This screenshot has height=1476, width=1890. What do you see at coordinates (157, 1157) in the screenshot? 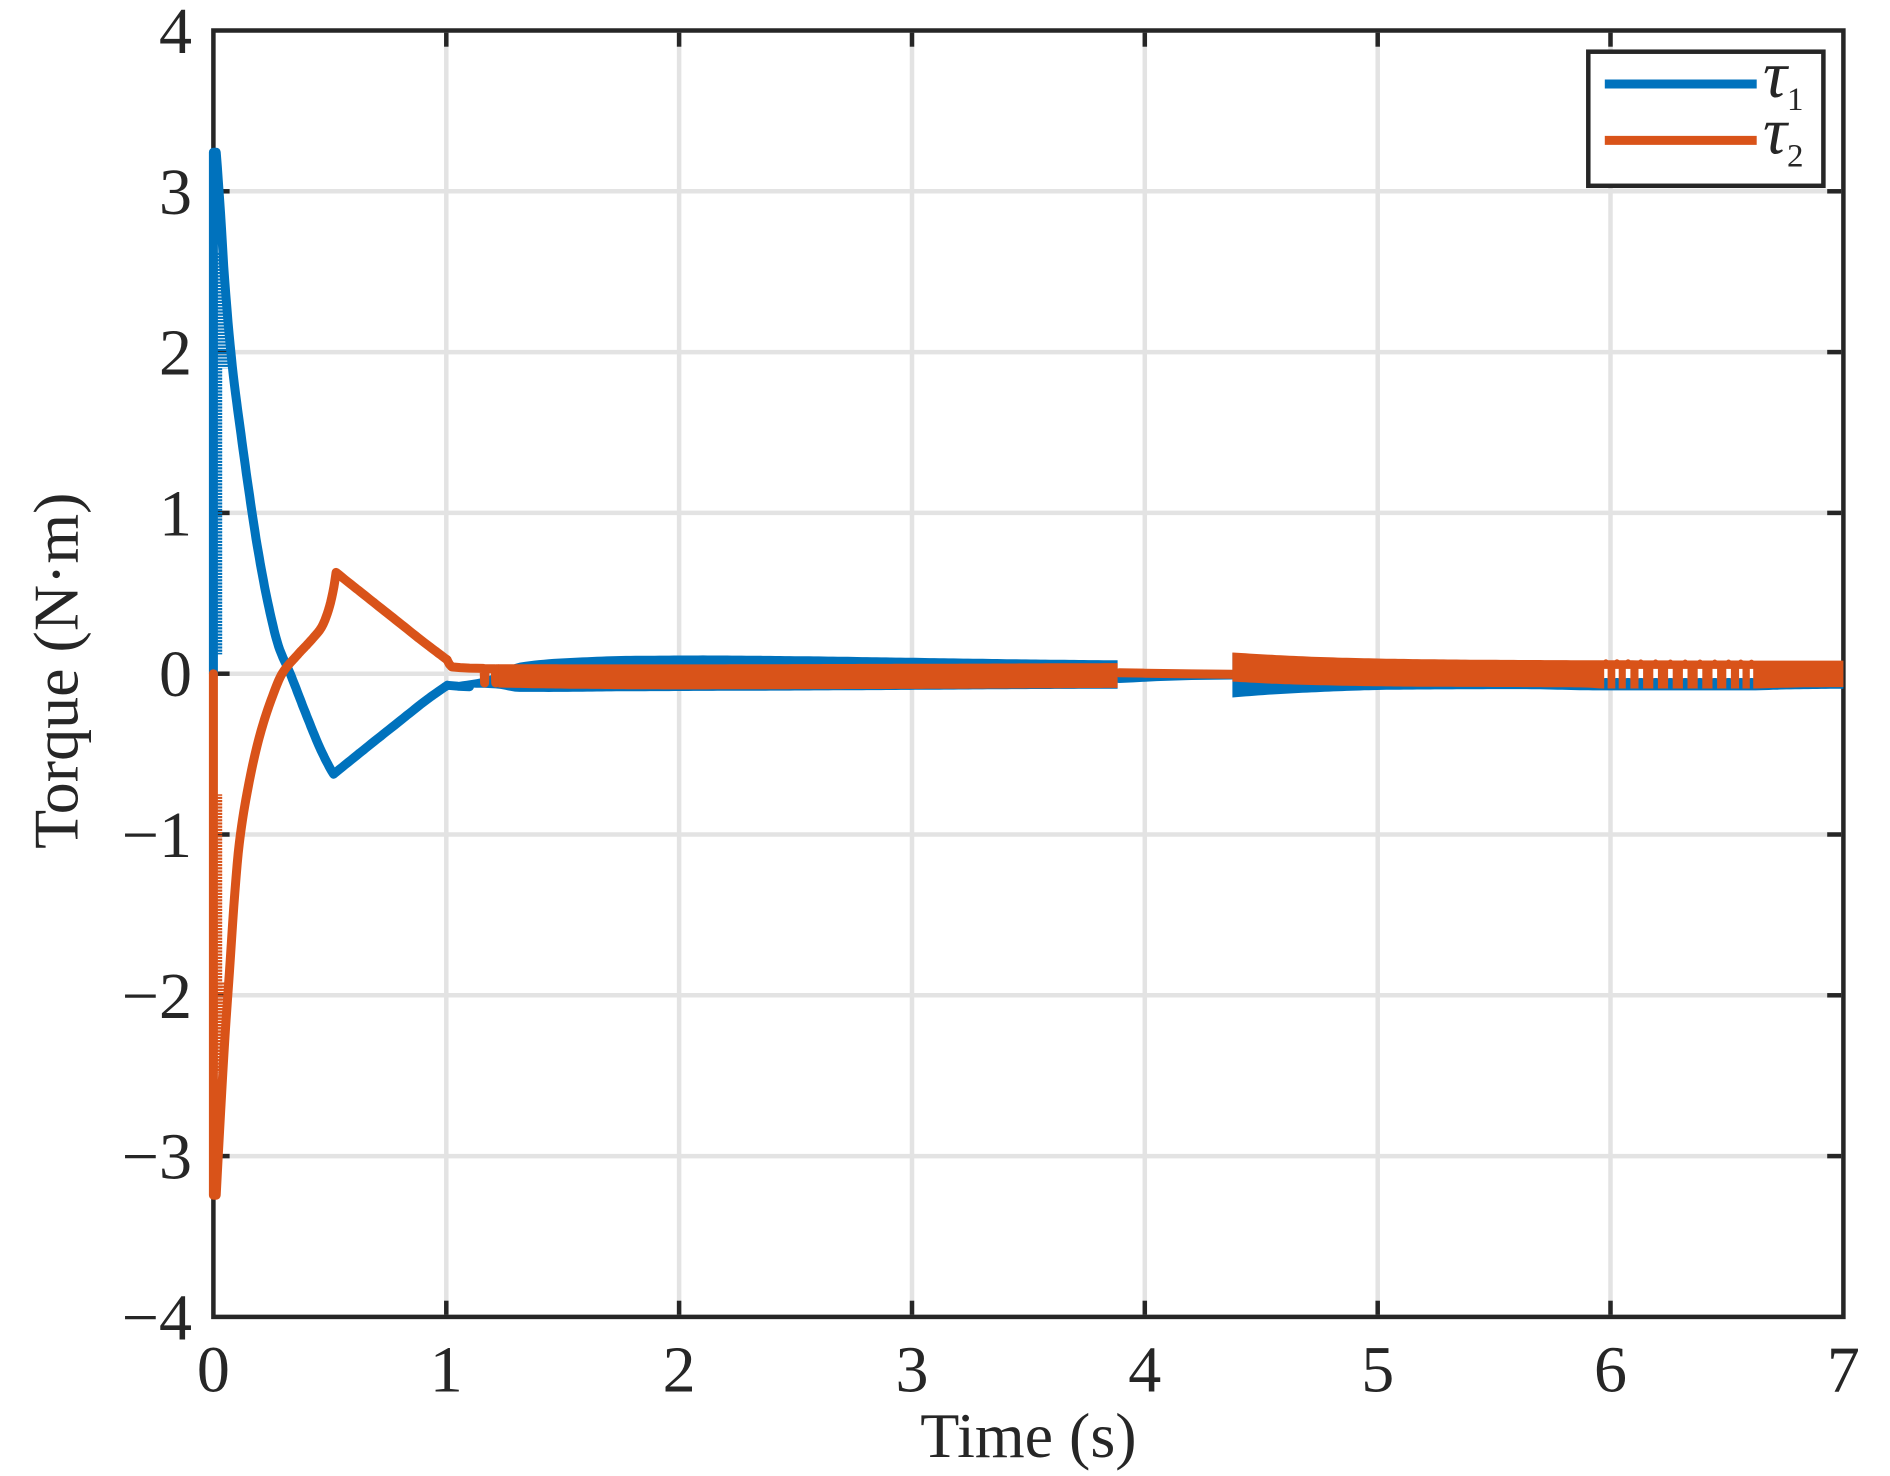
I see `svg-text: −3` at bounding box center [157, 1157].